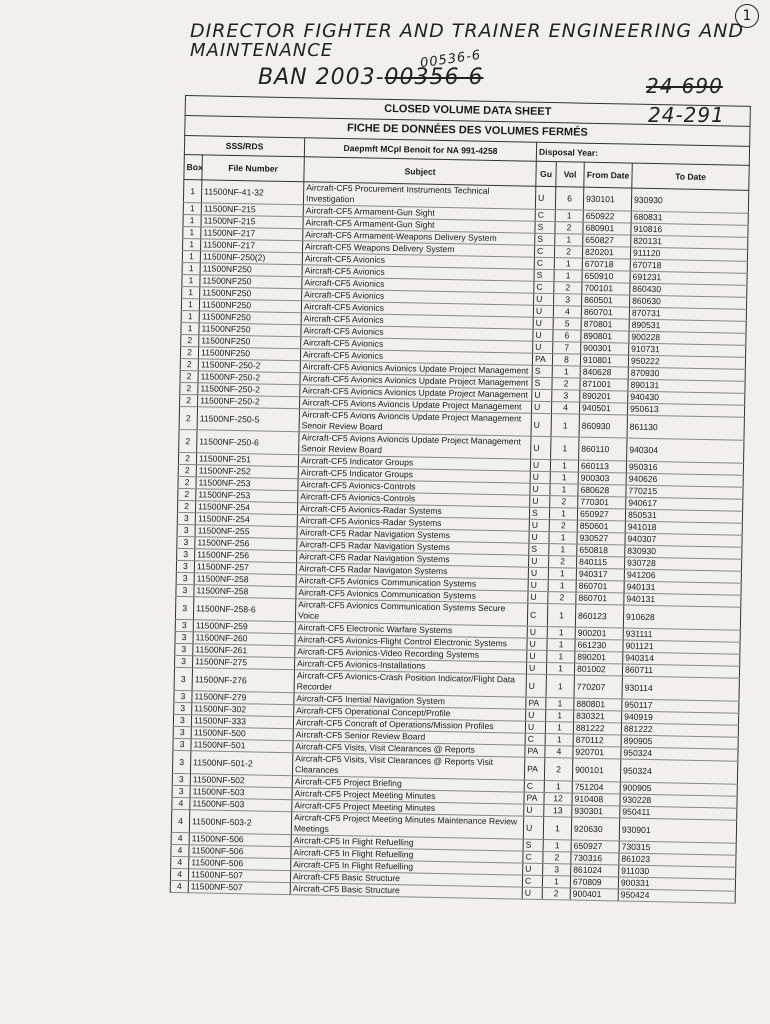  What do you see at coordinates (567, 336) in the screenshot?
I see `cell-vol: 6` at bounding box center [567, 336].